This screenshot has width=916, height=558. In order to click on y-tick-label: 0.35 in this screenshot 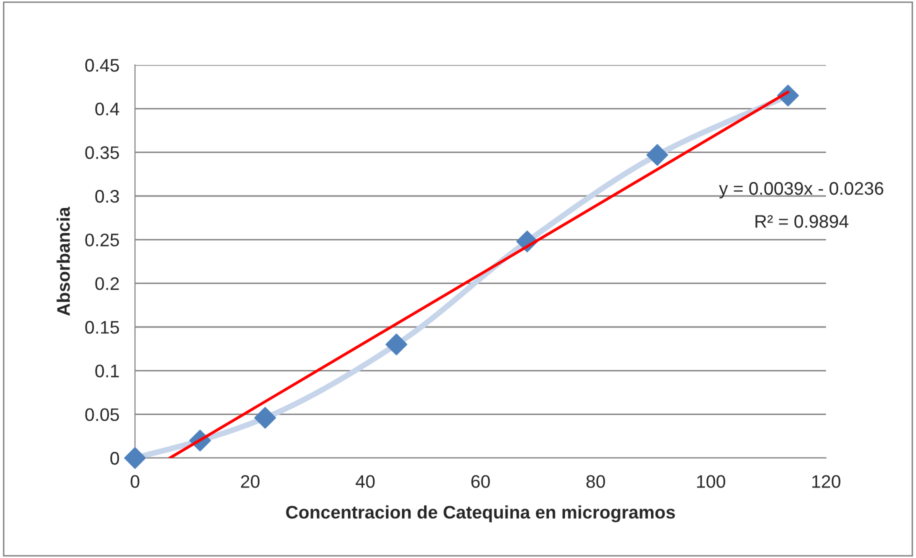, I will do `click(102, 153)`.